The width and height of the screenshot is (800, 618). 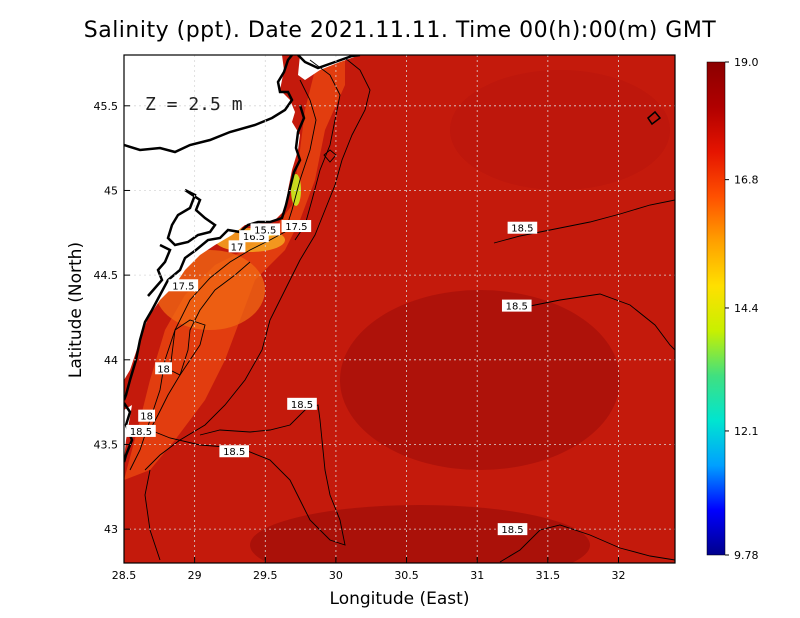 I want to click on contour-label: 17, so click(x=237, y=246).